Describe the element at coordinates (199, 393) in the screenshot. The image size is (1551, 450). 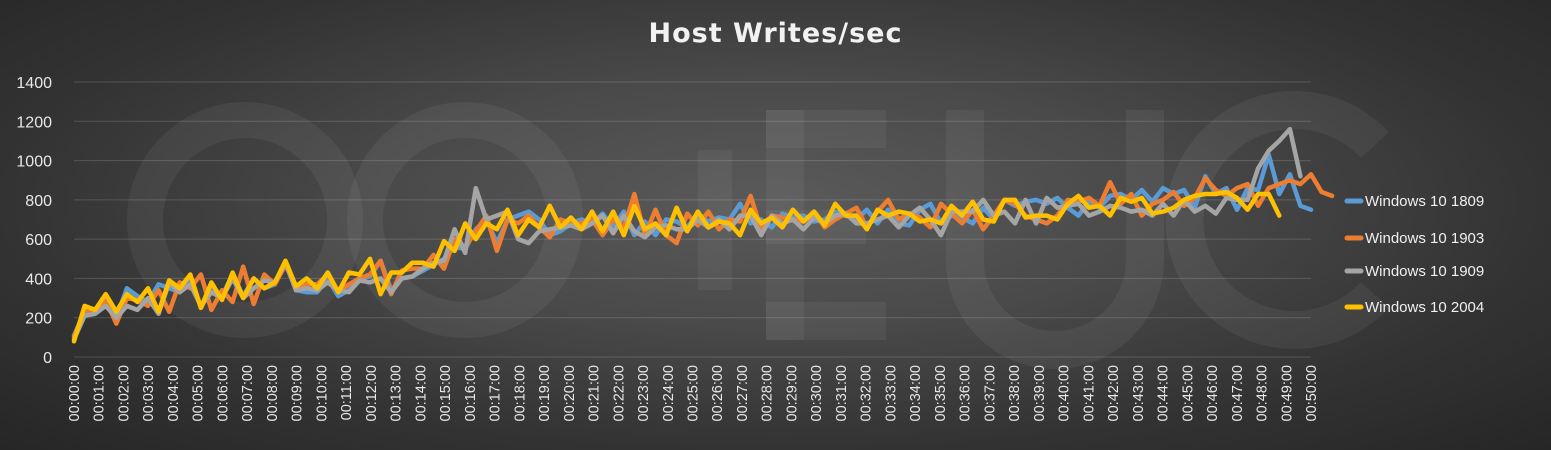
I see `x-tick-label: 00:05:00` at that location.